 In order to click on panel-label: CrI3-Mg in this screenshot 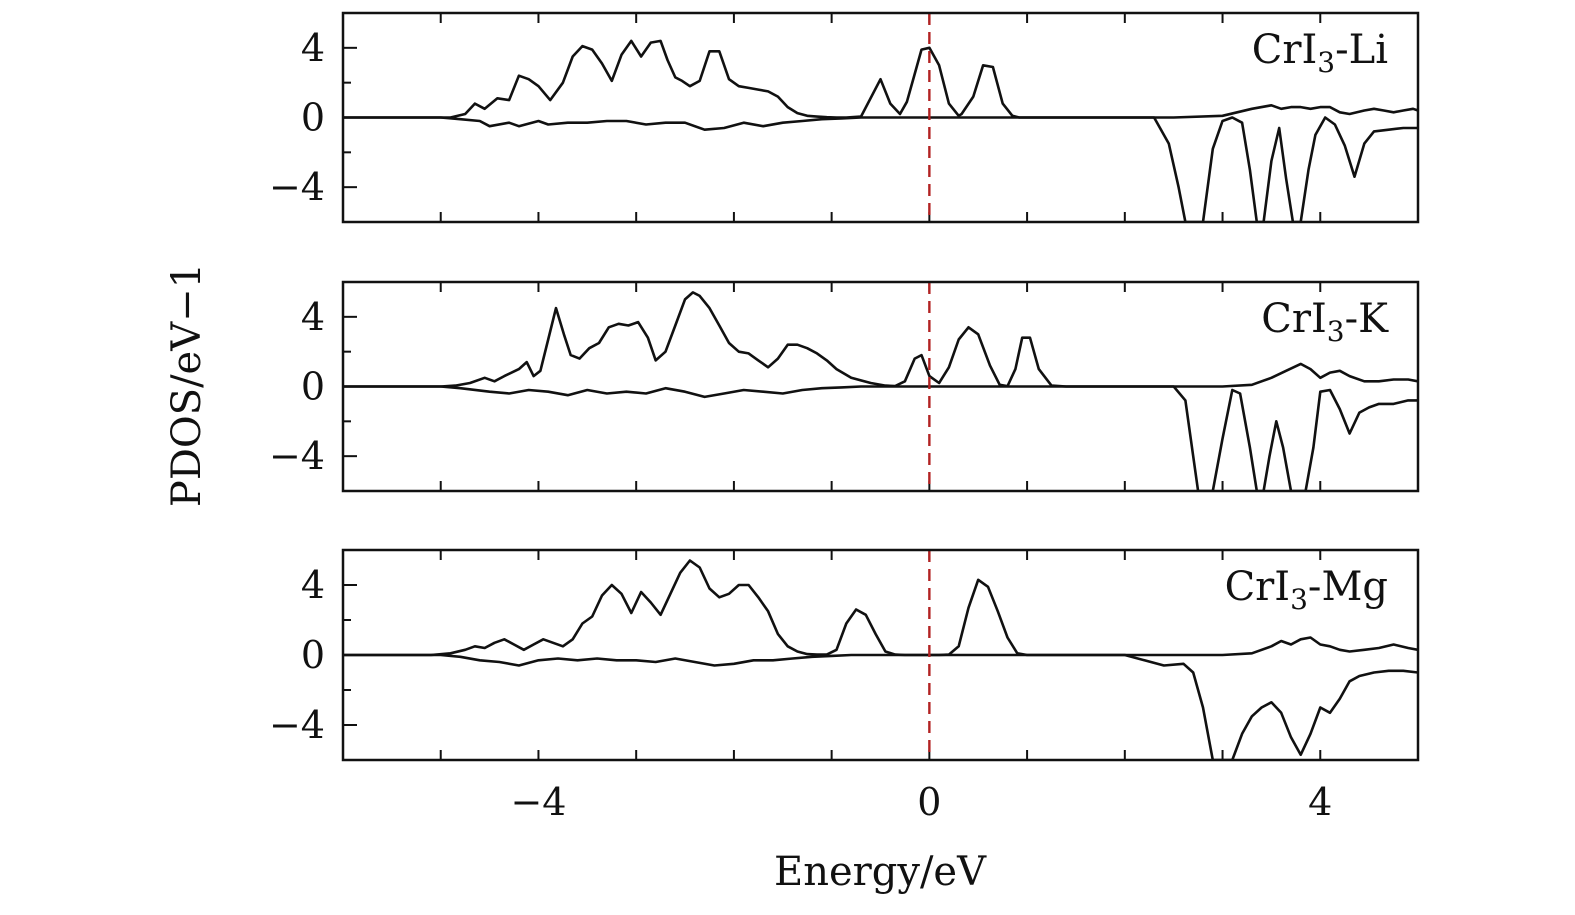, I will do `click(1306, 590)`.